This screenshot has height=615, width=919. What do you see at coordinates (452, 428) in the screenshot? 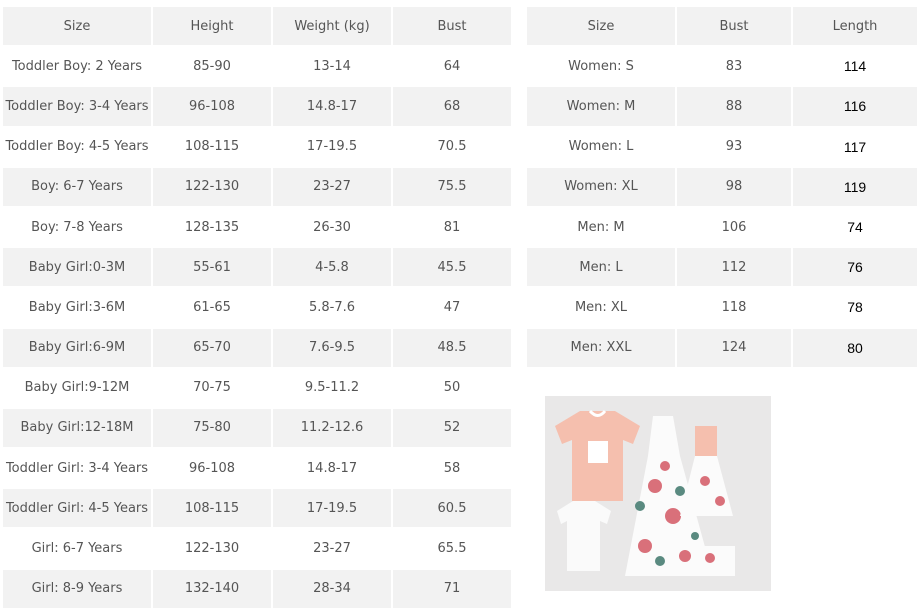
I see `table-cell: 52` at bounding box center [452, 428].